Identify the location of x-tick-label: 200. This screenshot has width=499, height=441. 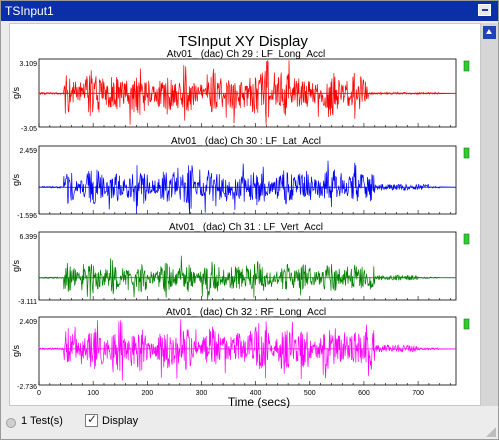
(147, 393).